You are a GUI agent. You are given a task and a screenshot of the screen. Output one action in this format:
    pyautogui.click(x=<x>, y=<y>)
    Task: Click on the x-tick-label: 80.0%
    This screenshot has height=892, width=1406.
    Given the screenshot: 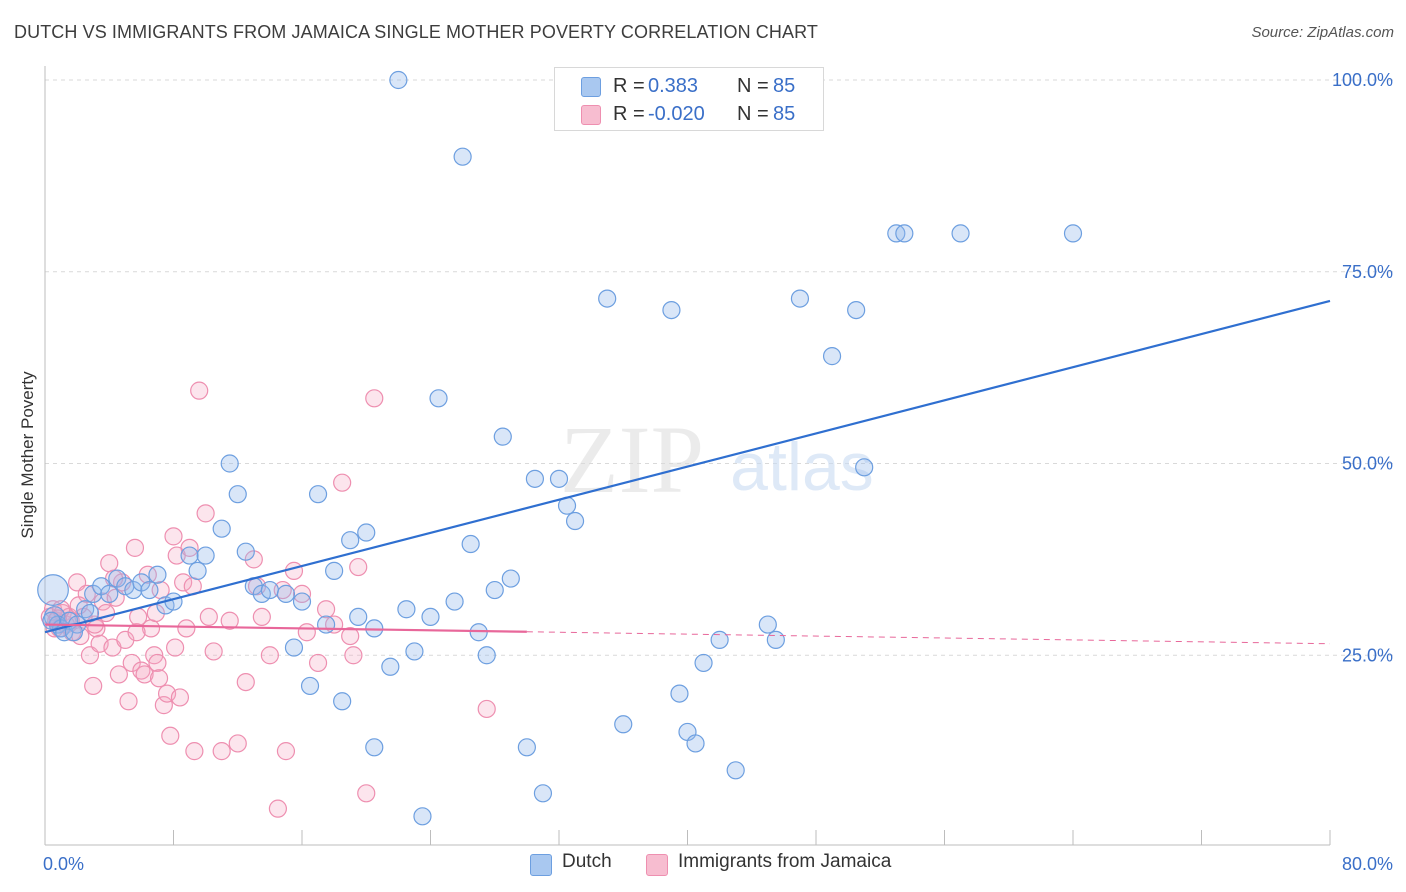 What is the action you would take?
    pyautogui.click(x=1367, y=864)
    